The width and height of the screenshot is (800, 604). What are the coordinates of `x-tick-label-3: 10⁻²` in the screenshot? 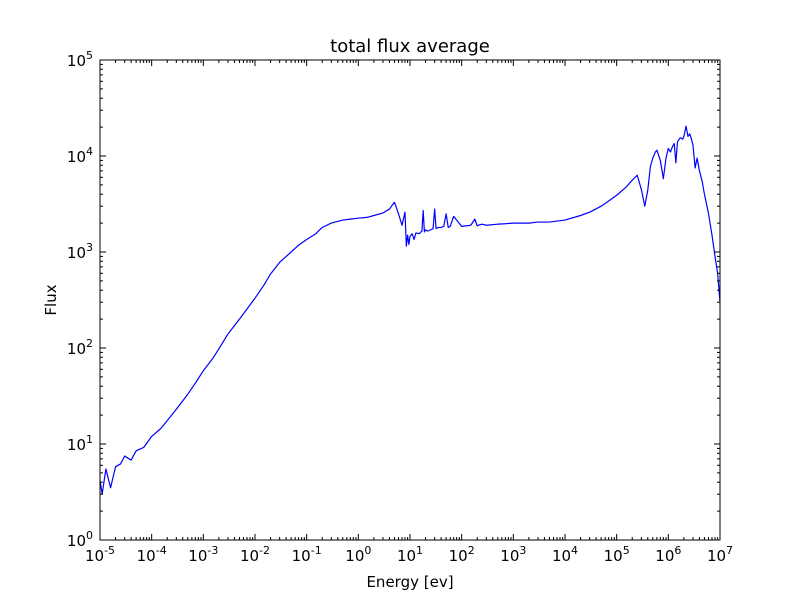 It's located at (255, 554).